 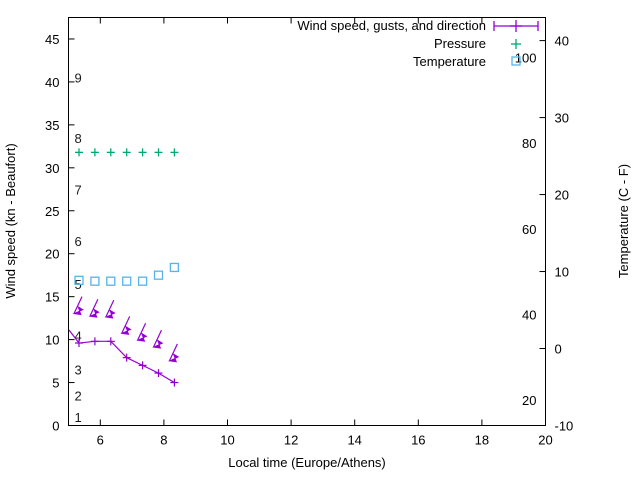 What do you see at coordinates (52, 340) in the screenshot?
I see `y-tick-label: 10` at bounding box center [52, 340].